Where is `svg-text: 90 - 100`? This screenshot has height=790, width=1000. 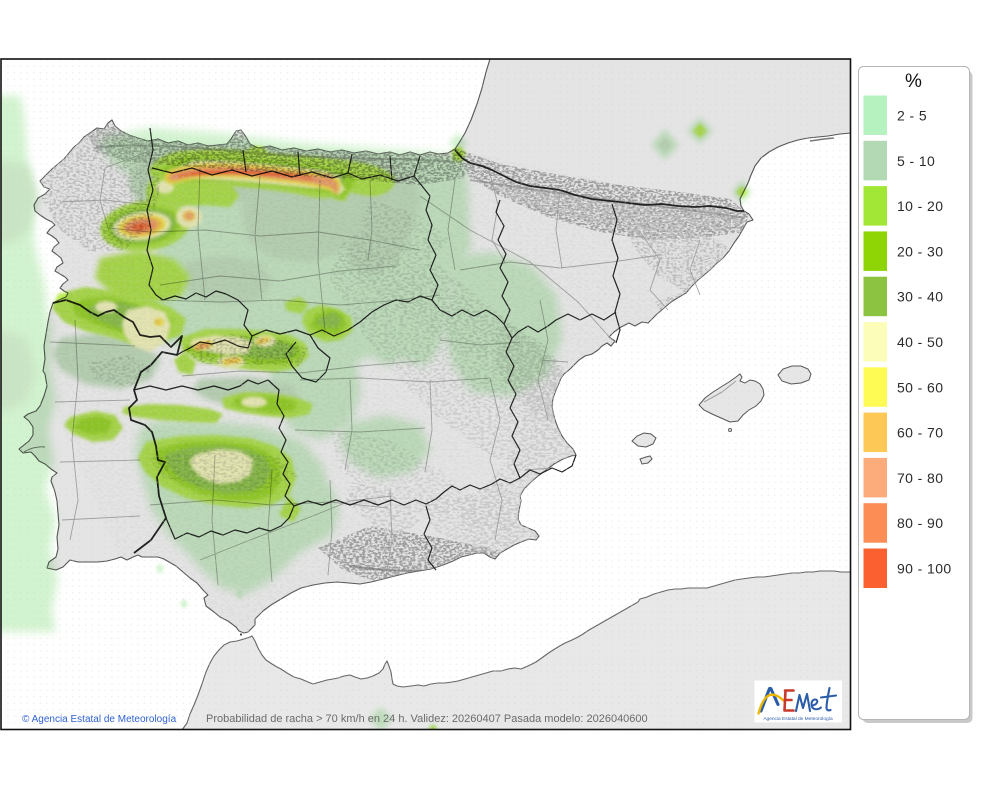 svg-text: 90 - 100 is located at coordinates (924, 569).